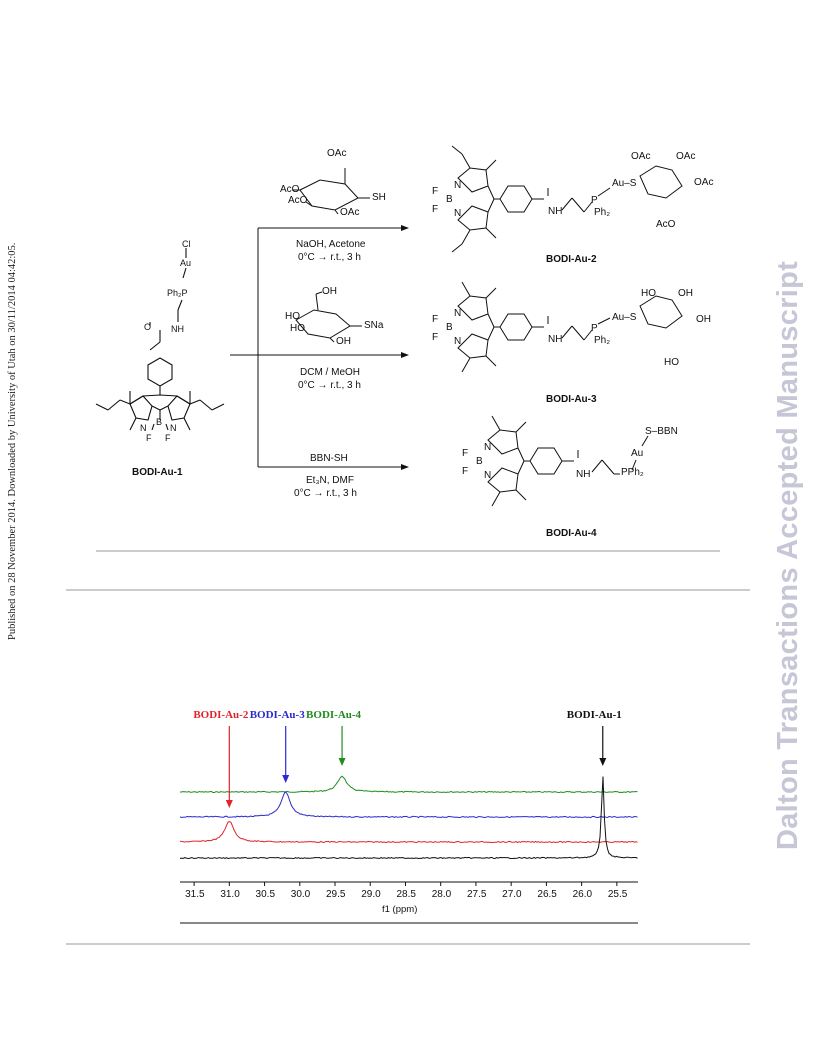 Image resolution: width=816 pixels, height=1056 pixels. I want to click on reagent-2-salt: SNa, so click(374, 325).